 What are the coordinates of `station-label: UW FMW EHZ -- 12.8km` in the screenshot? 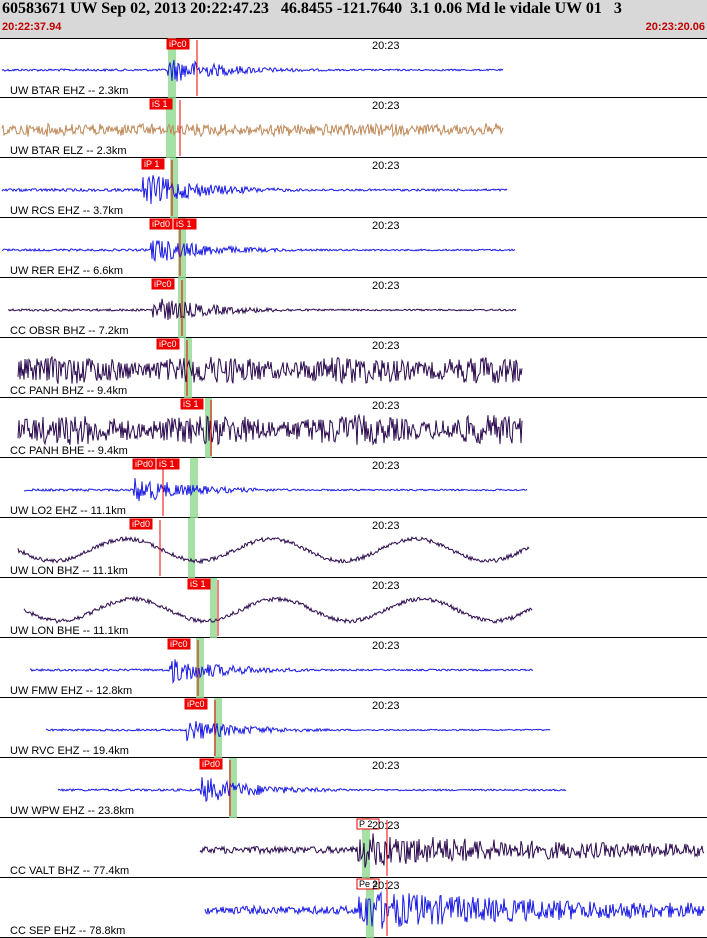 It's located at (71, 691).